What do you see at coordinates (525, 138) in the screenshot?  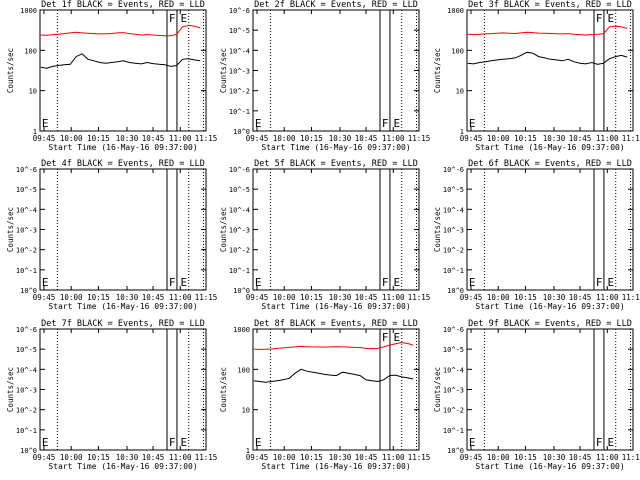 I see `x-tick-label: 10:15` at bounding box center [525, 138].